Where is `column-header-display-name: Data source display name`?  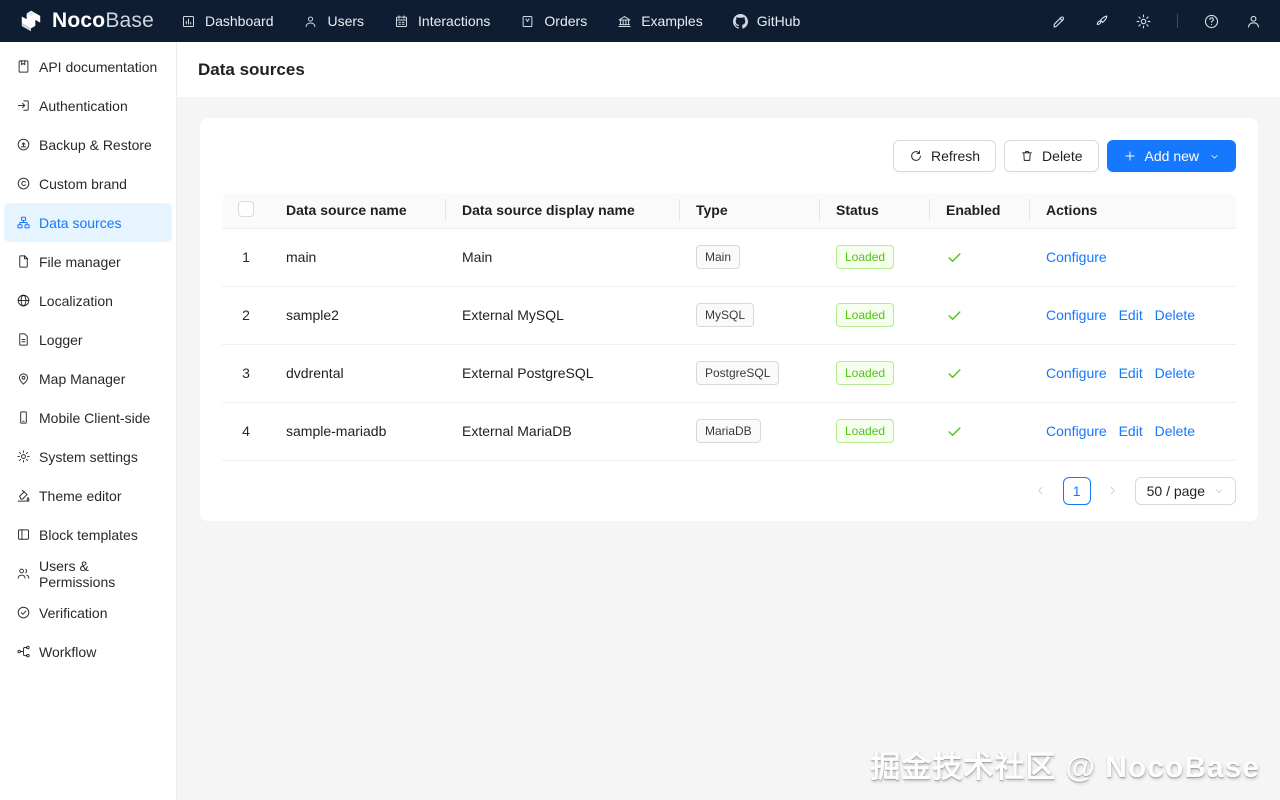 column-header-display-name: Data source display name is located at coordinates (563, 211).